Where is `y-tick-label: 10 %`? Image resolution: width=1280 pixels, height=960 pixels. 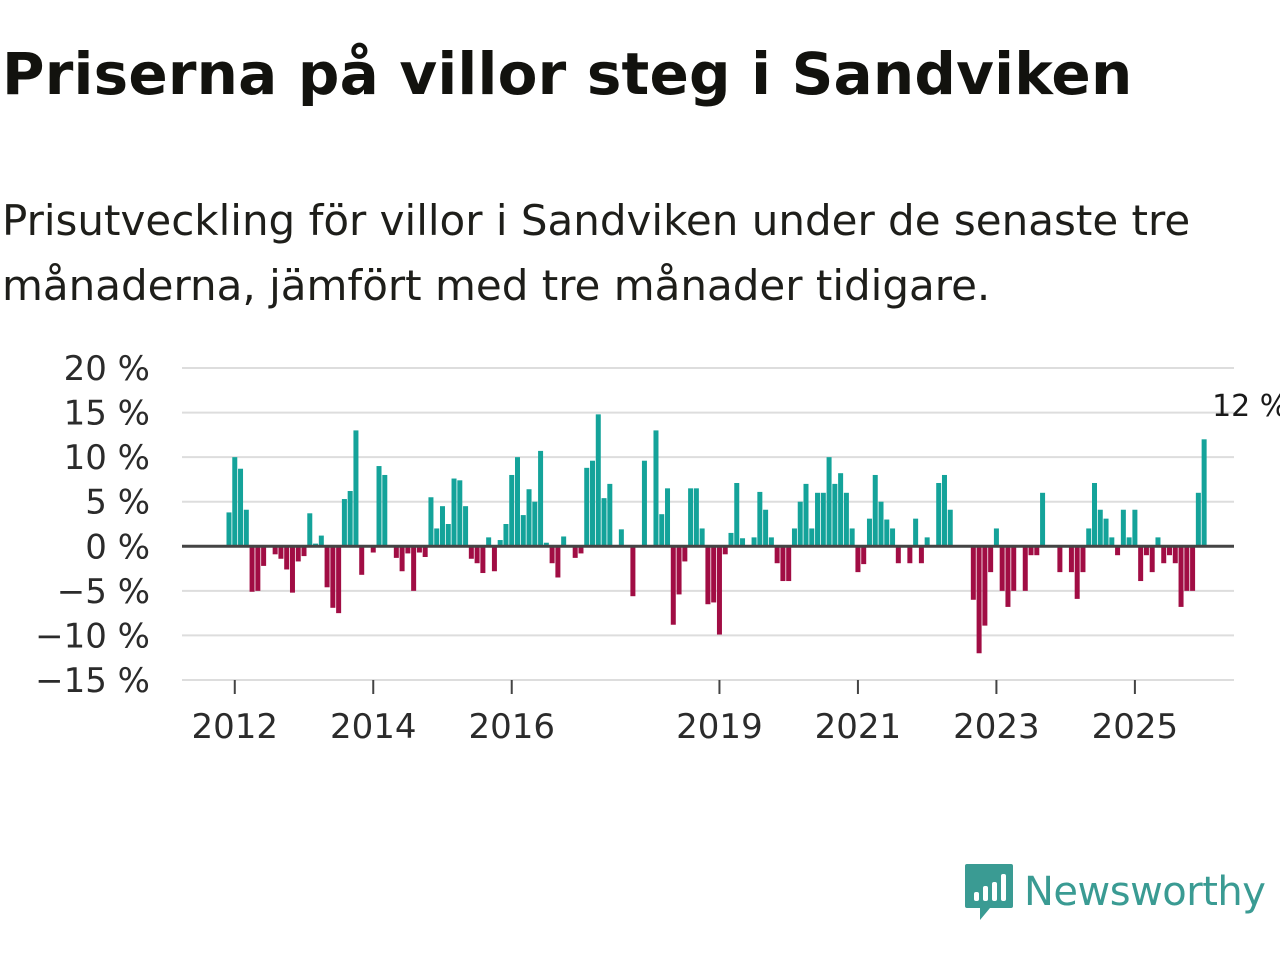
y-tick-label: 10 % is located at coordinates (107, 458).